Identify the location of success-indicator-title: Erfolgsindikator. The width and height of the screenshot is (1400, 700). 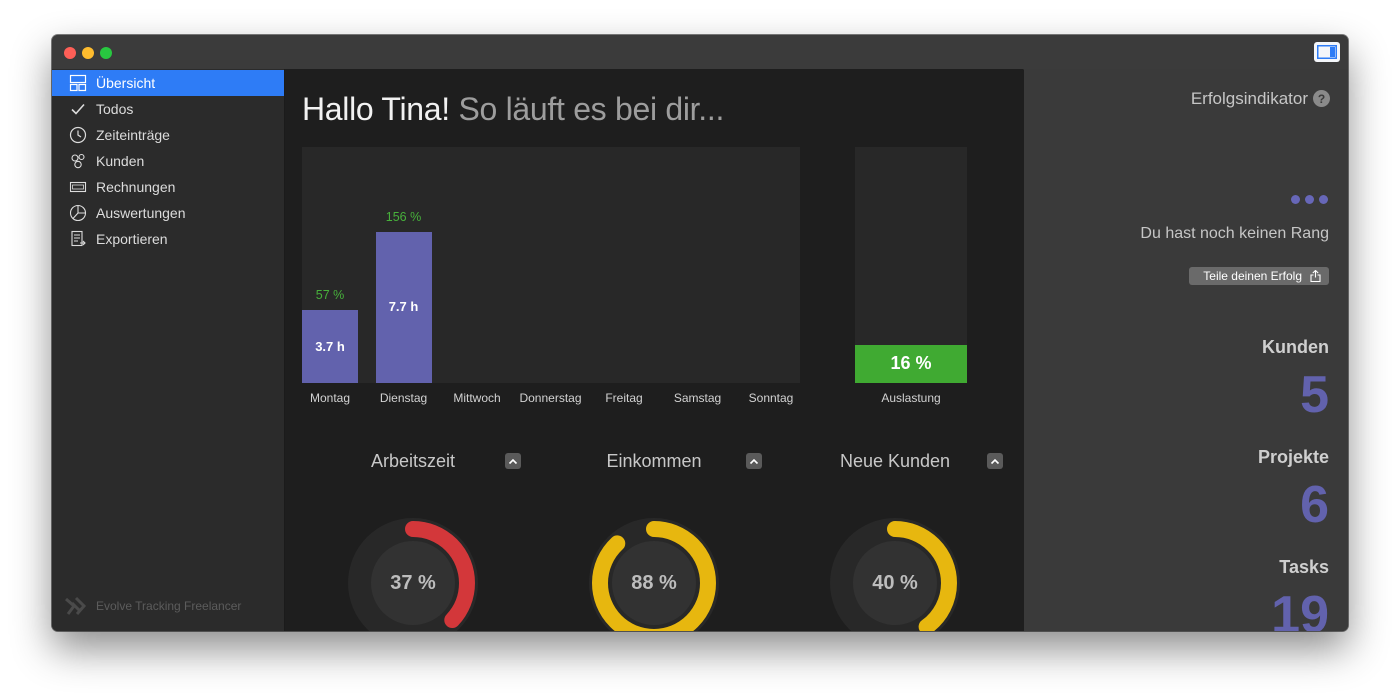
(1249, 98).